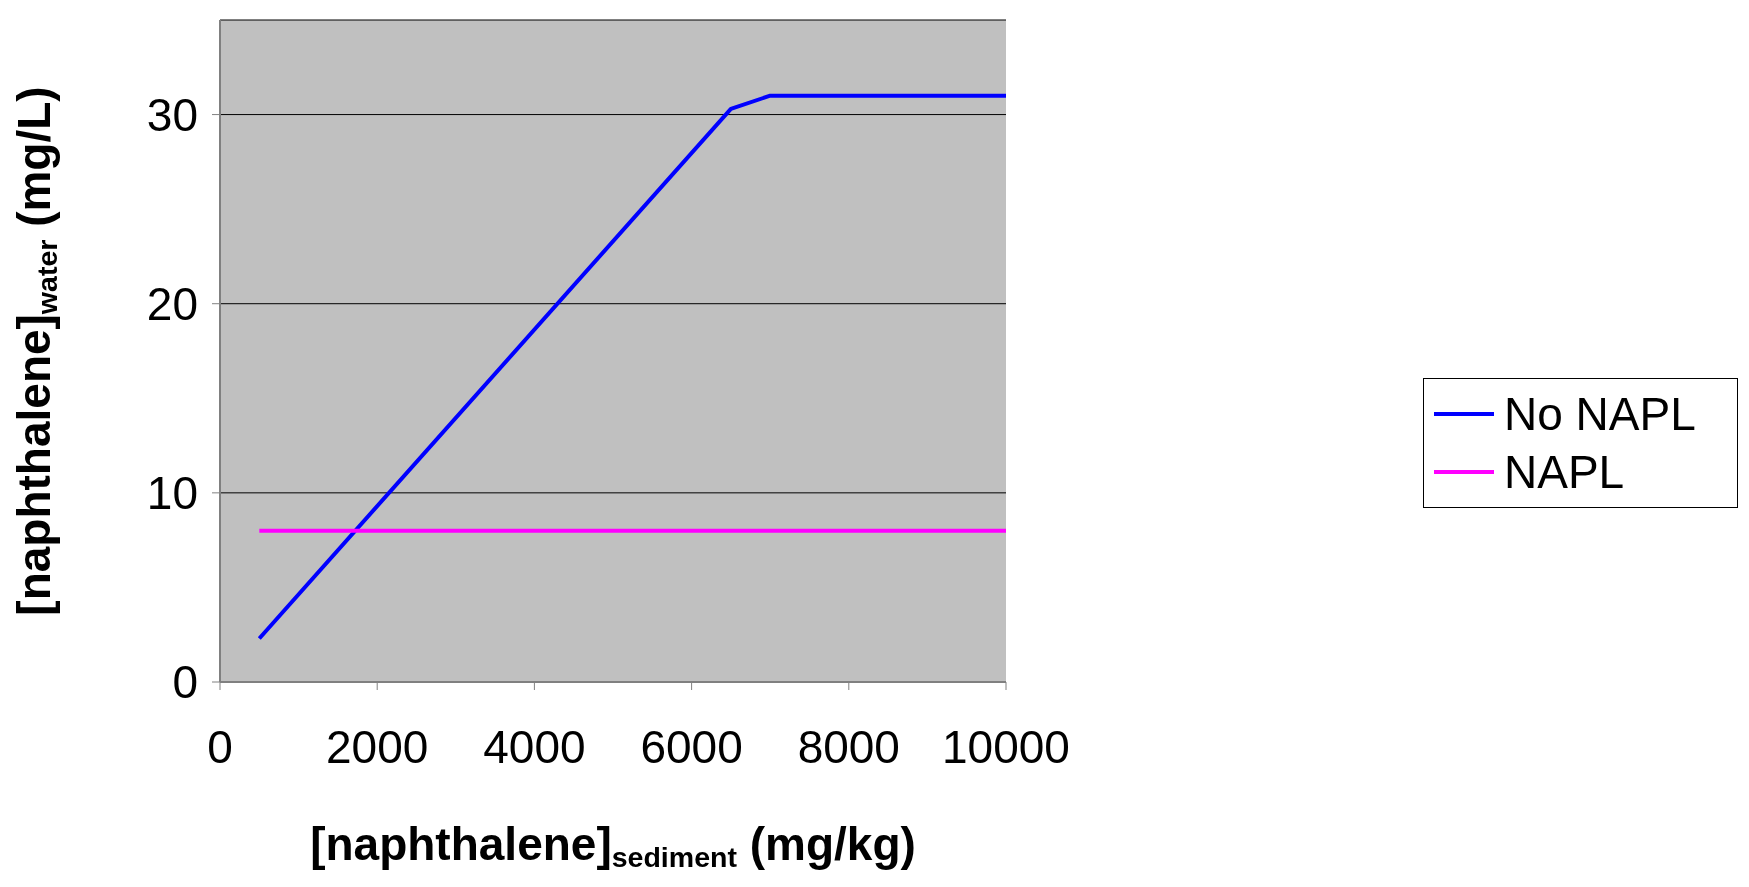 This screenshot has height=887, width=1749. Describe the element at coordinates (172, 493) in the screenshot. I see `y-tick-label: 10` at that location.